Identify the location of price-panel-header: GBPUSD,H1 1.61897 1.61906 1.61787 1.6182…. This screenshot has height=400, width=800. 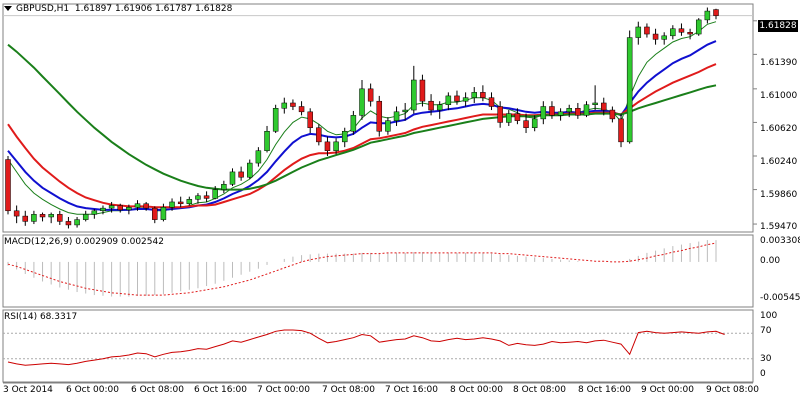
(118, 9).